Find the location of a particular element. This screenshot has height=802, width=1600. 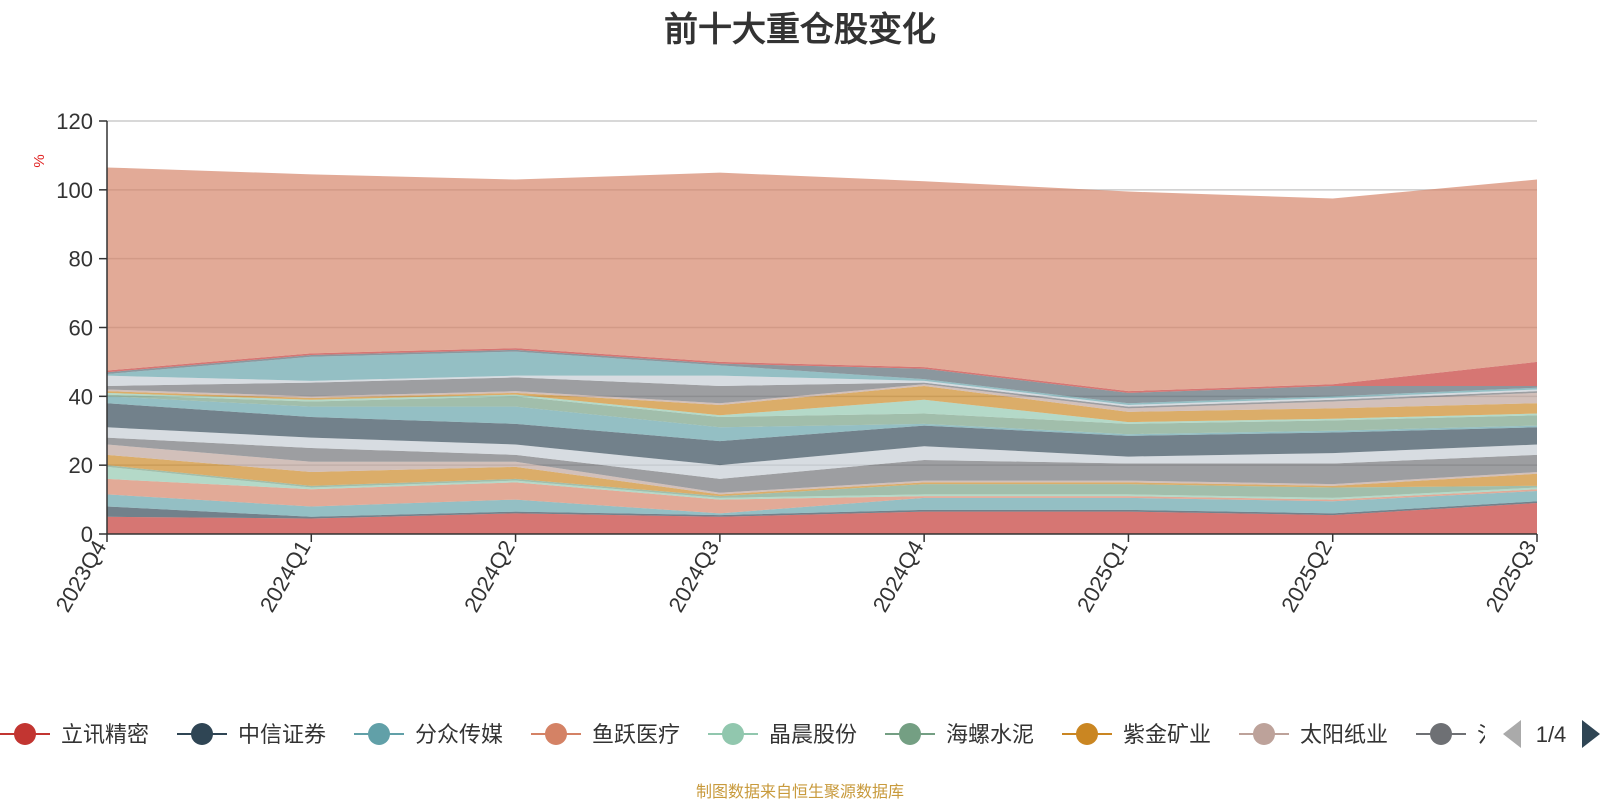

legend-next-icon is located at coordinates (1591, 734).